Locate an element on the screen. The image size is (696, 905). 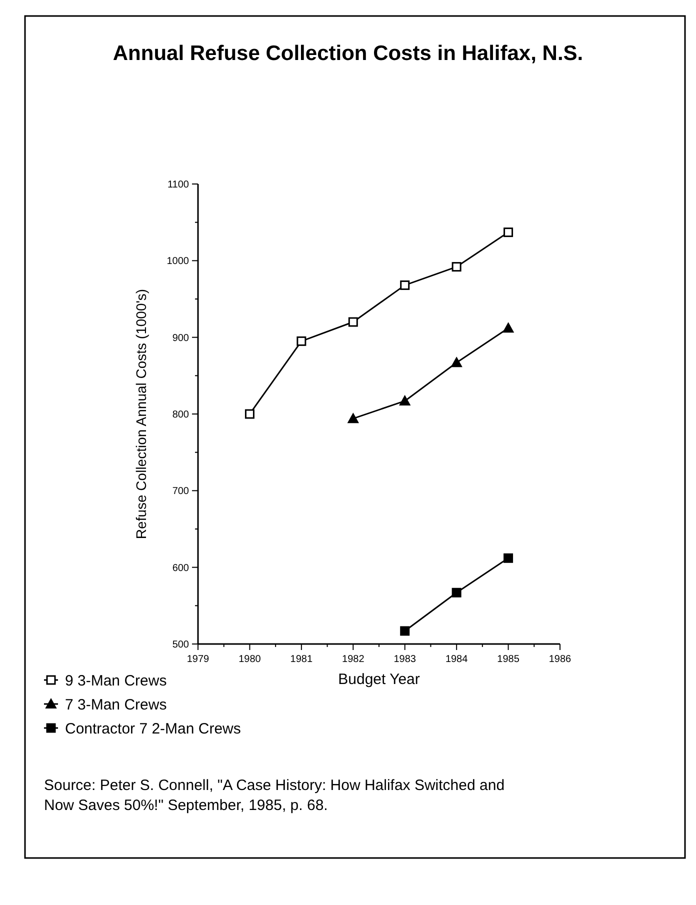
x-tick-label: 1981 is located at coordinates (301, 659).